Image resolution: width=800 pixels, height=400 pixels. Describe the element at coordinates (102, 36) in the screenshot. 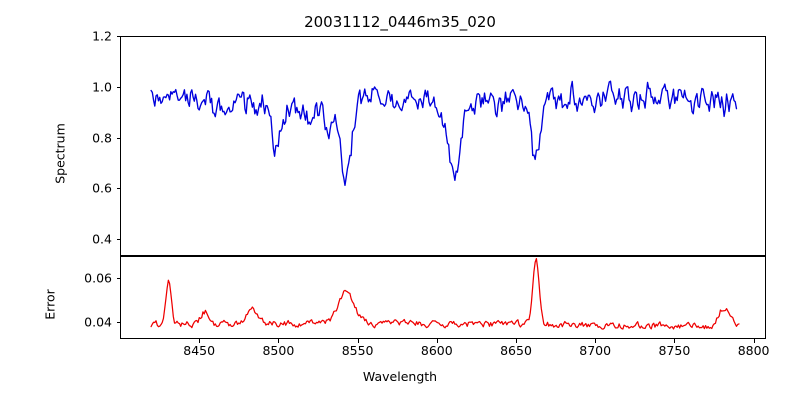

I see `spectrum-yticklabel-1.2: 1.2` at that location.